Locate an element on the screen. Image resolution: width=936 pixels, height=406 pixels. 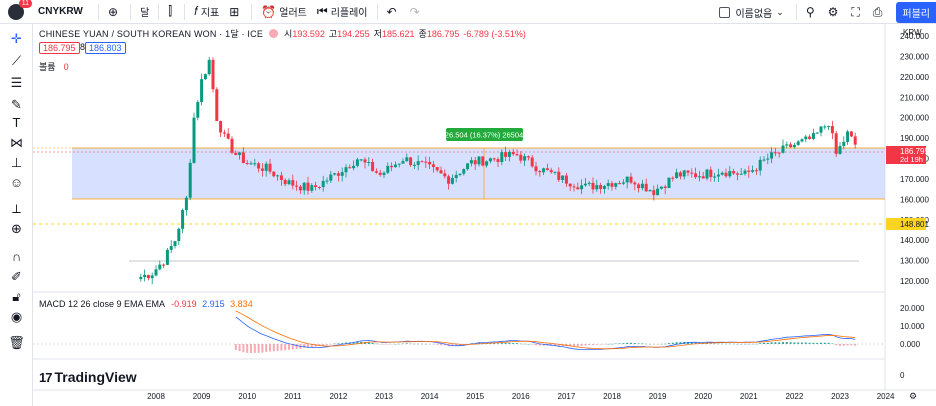
quick-search-button: ⚲ is located at coordinates (812, 12).